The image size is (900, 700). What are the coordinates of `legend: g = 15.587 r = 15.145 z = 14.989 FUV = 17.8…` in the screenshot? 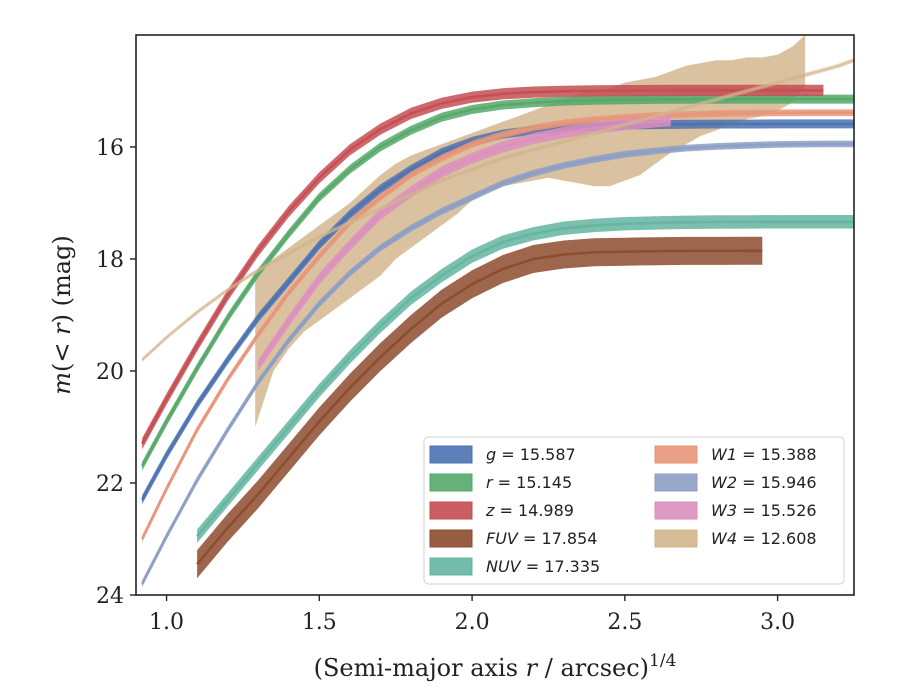 It's located at (634, 510).